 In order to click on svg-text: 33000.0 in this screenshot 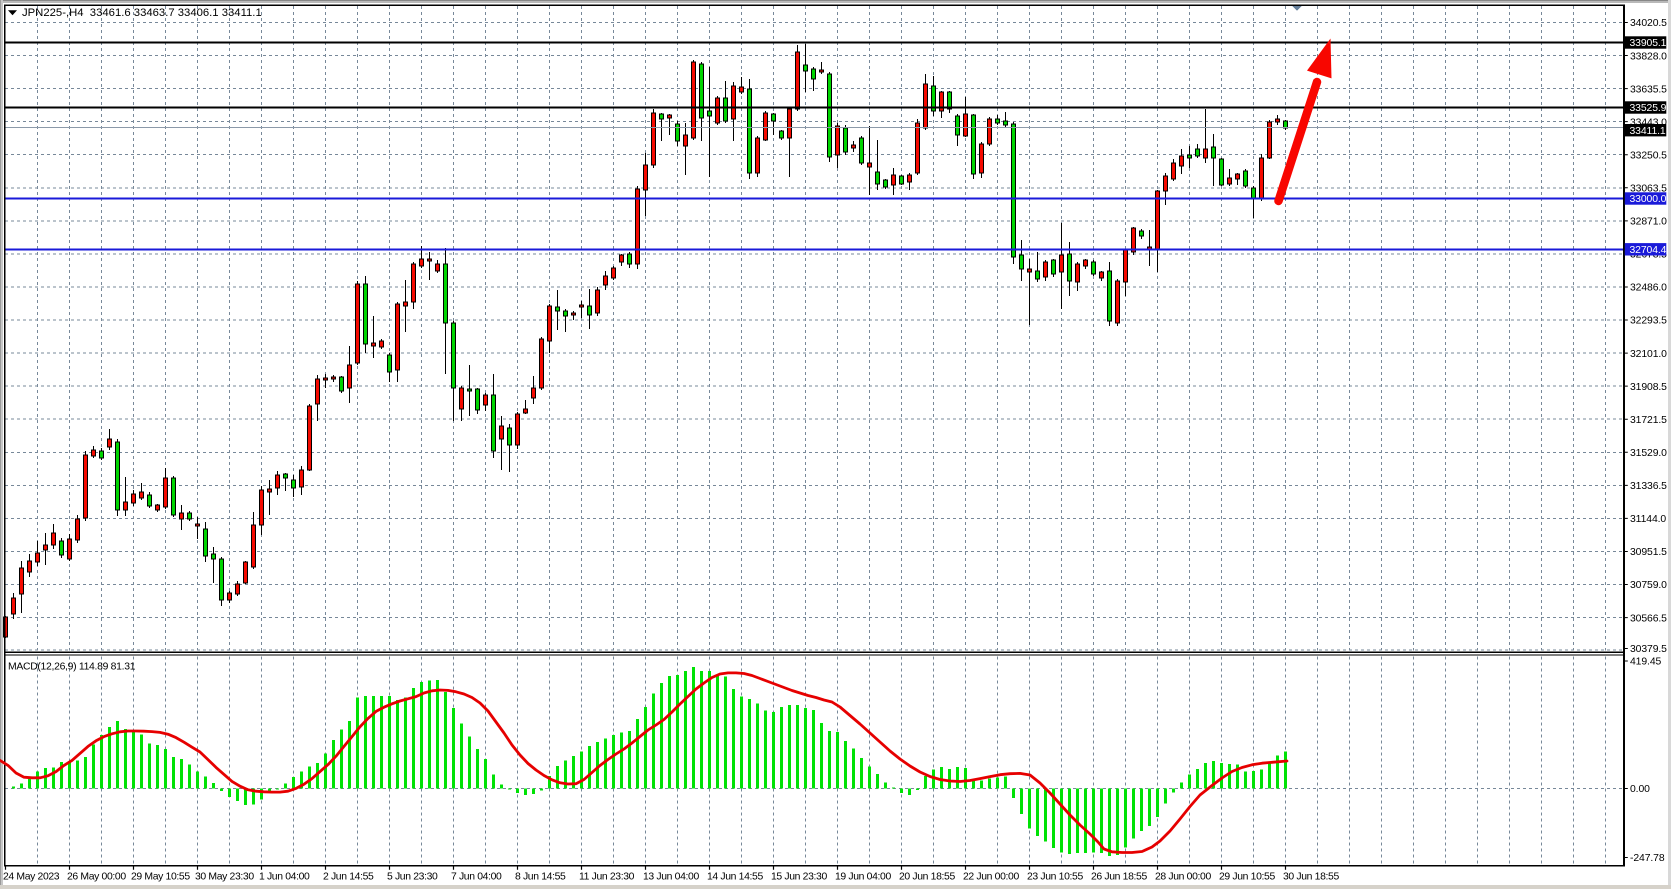, I will do `click(1648, 199)`.